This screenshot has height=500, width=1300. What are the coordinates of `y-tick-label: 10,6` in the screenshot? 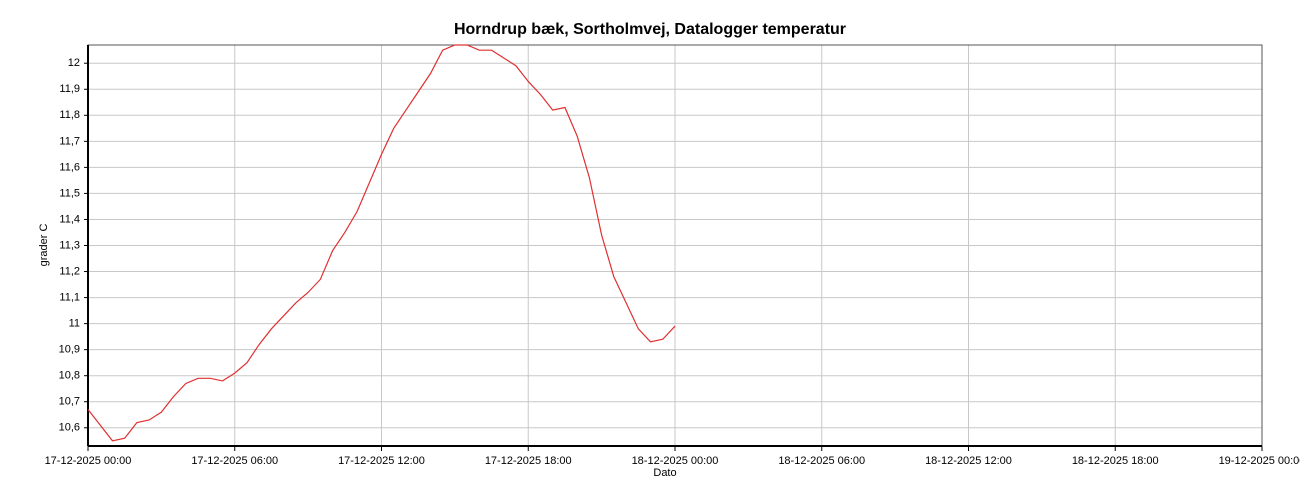 It's located at (69, 428).